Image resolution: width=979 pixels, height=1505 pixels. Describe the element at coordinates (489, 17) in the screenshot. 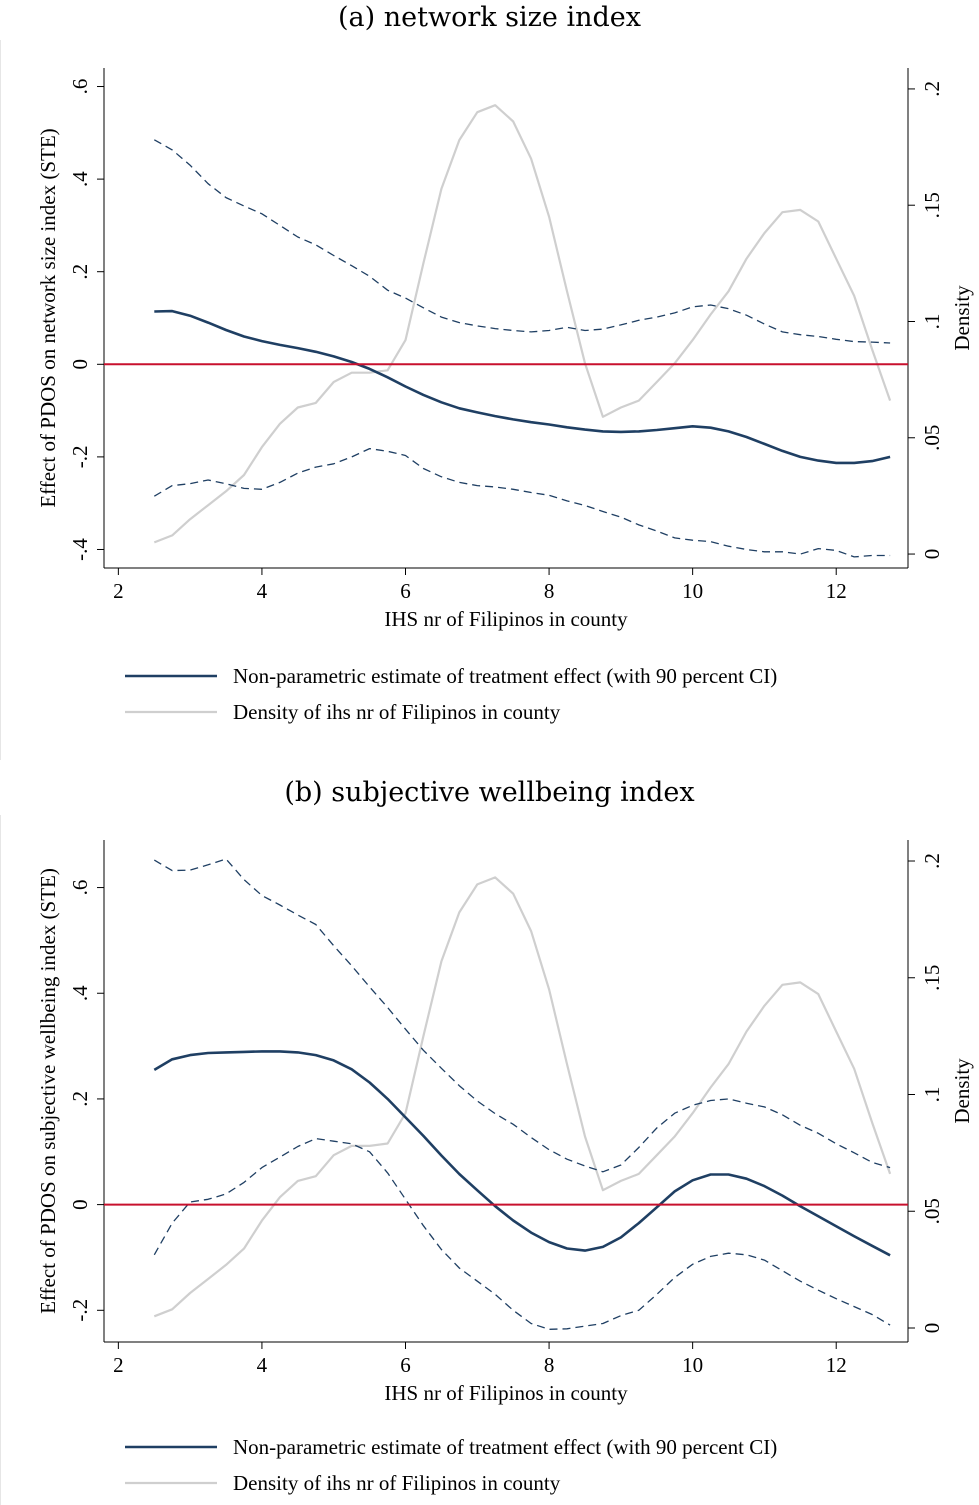

I see `chart-title: (a) network size index` at that location.